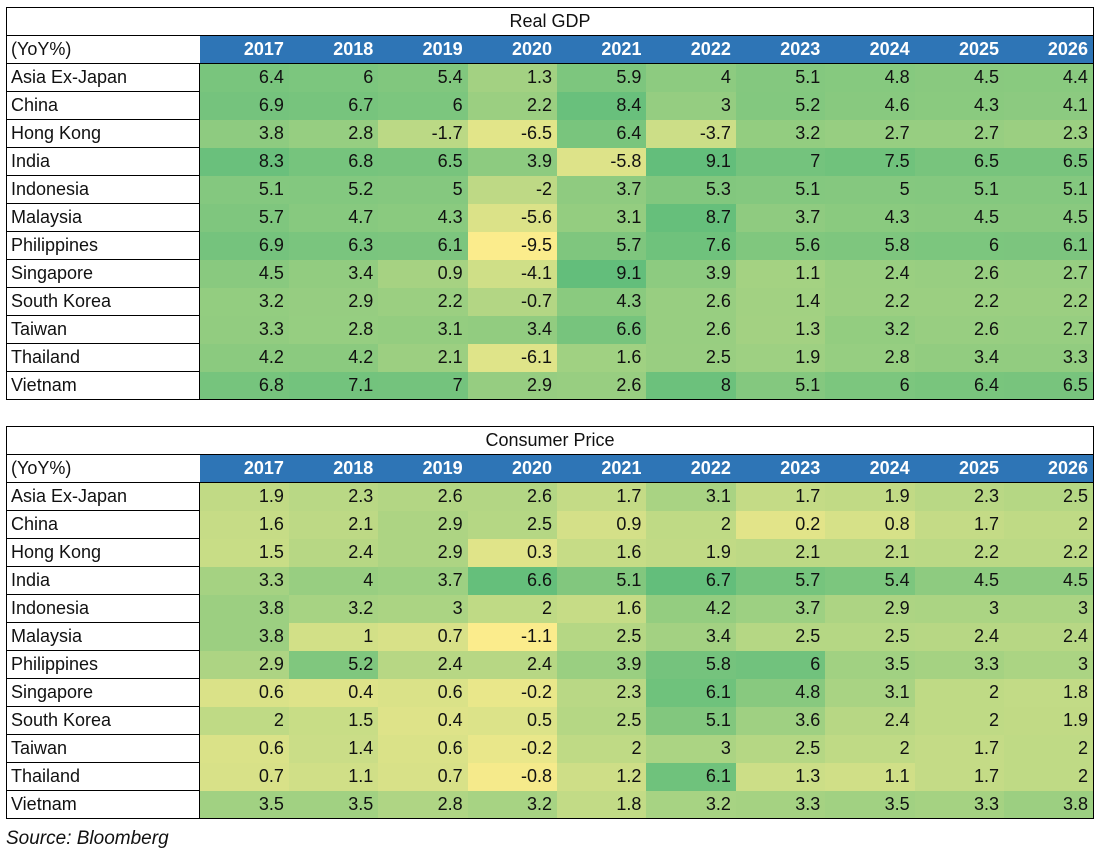 This screenshot has height=855, width=1099. What do you see at coordinates (333, 217) in the screenshot?
I see `table-cell: 4.7` at bounding box center [333, 217].